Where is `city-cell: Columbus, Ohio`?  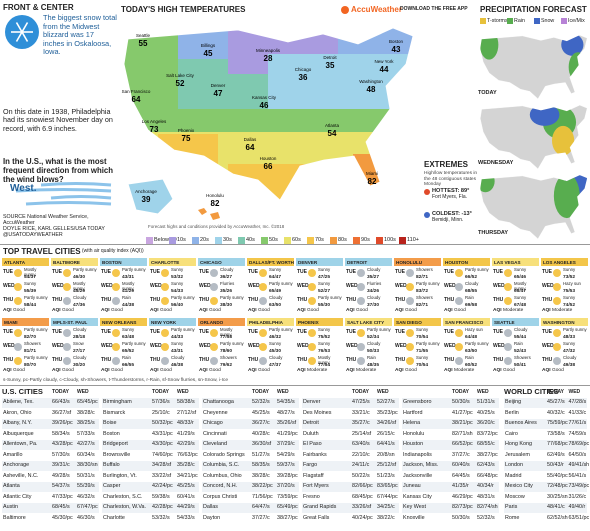 city-cell: Columbus, Ohio is located at coordinates (222, 475).